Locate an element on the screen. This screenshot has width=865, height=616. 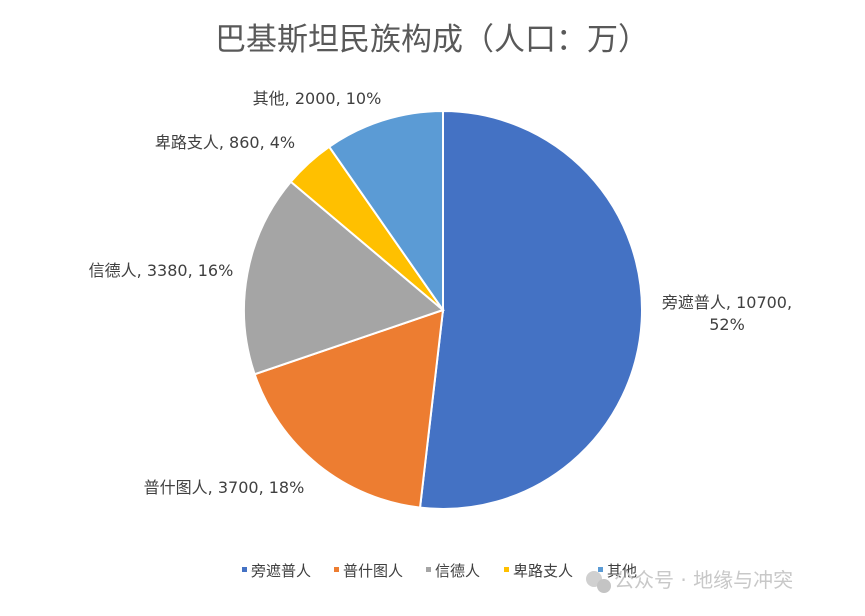
legend-label-4: 卑路支人 is located at coordinates (543, 571).